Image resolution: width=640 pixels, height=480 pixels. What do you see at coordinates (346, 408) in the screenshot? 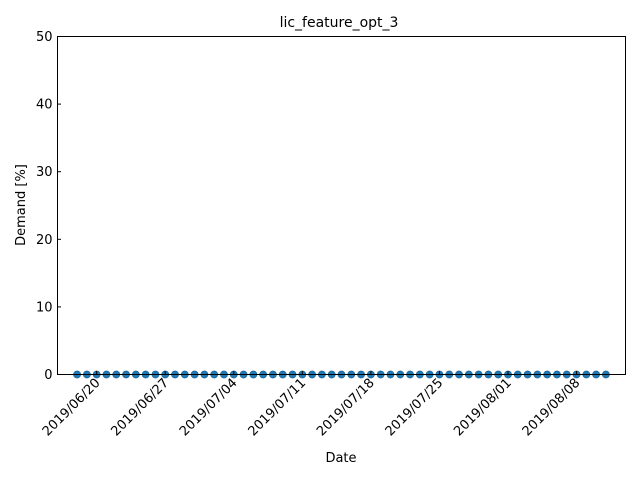
I see `x-tick-label: 2019/07/18` at bounding box center [346, 408].